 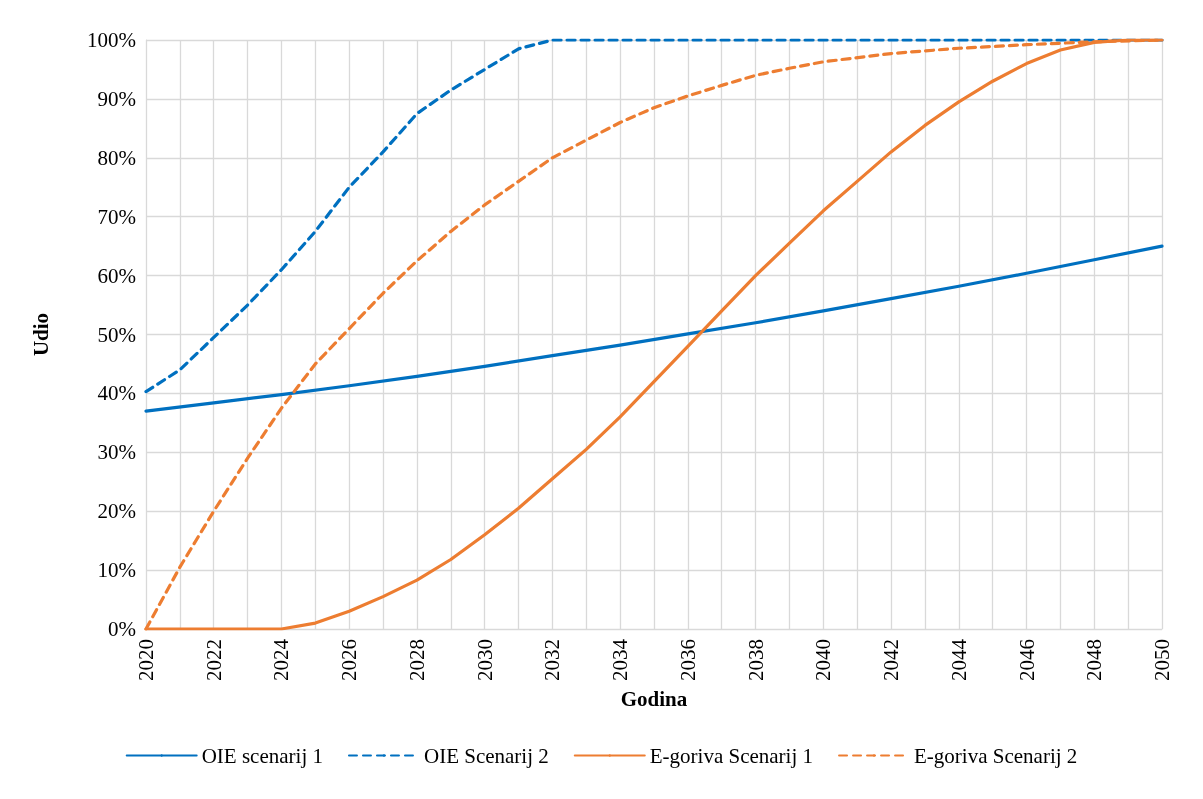 What do you see at coordinates (116, 393) in the screenshot?
I see `y-tick-label: 40%` at bounding box center [116, 393].